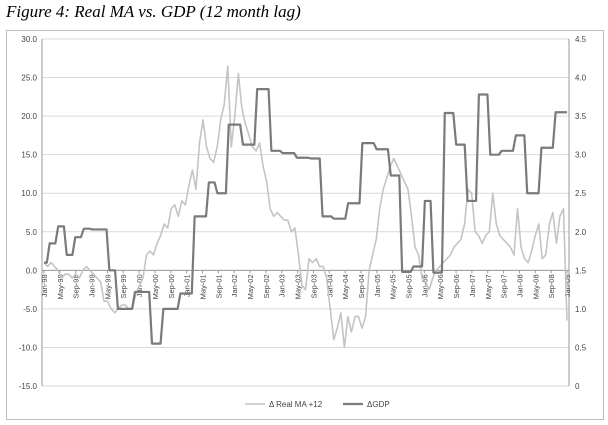 The height and width of the screenshot is (425, 608). Describe the element at coordinates (409, 286) in the screenshot. I see `x-tick-label: Sep-05` at that location.